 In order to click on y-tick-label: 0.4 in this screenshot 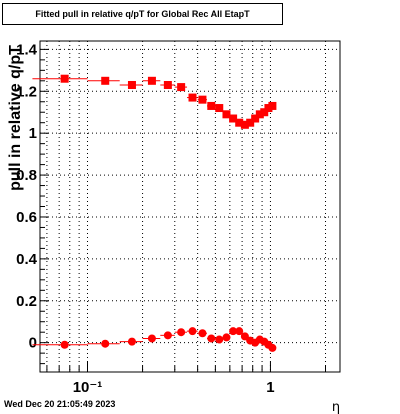, I will do `click(27, 259)`.